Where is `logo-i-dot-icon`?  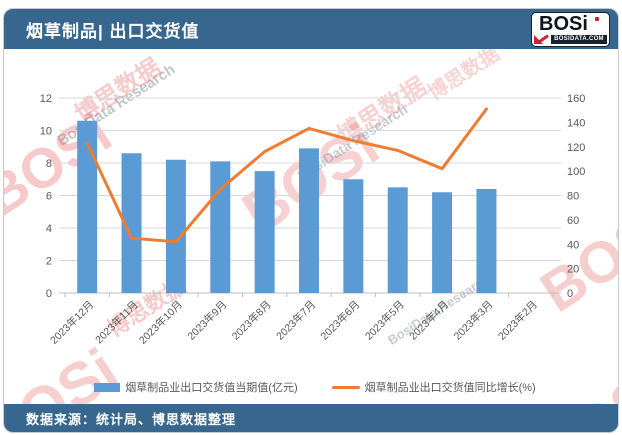
logo-i-dot-icon is located at coordinates (597, 19).